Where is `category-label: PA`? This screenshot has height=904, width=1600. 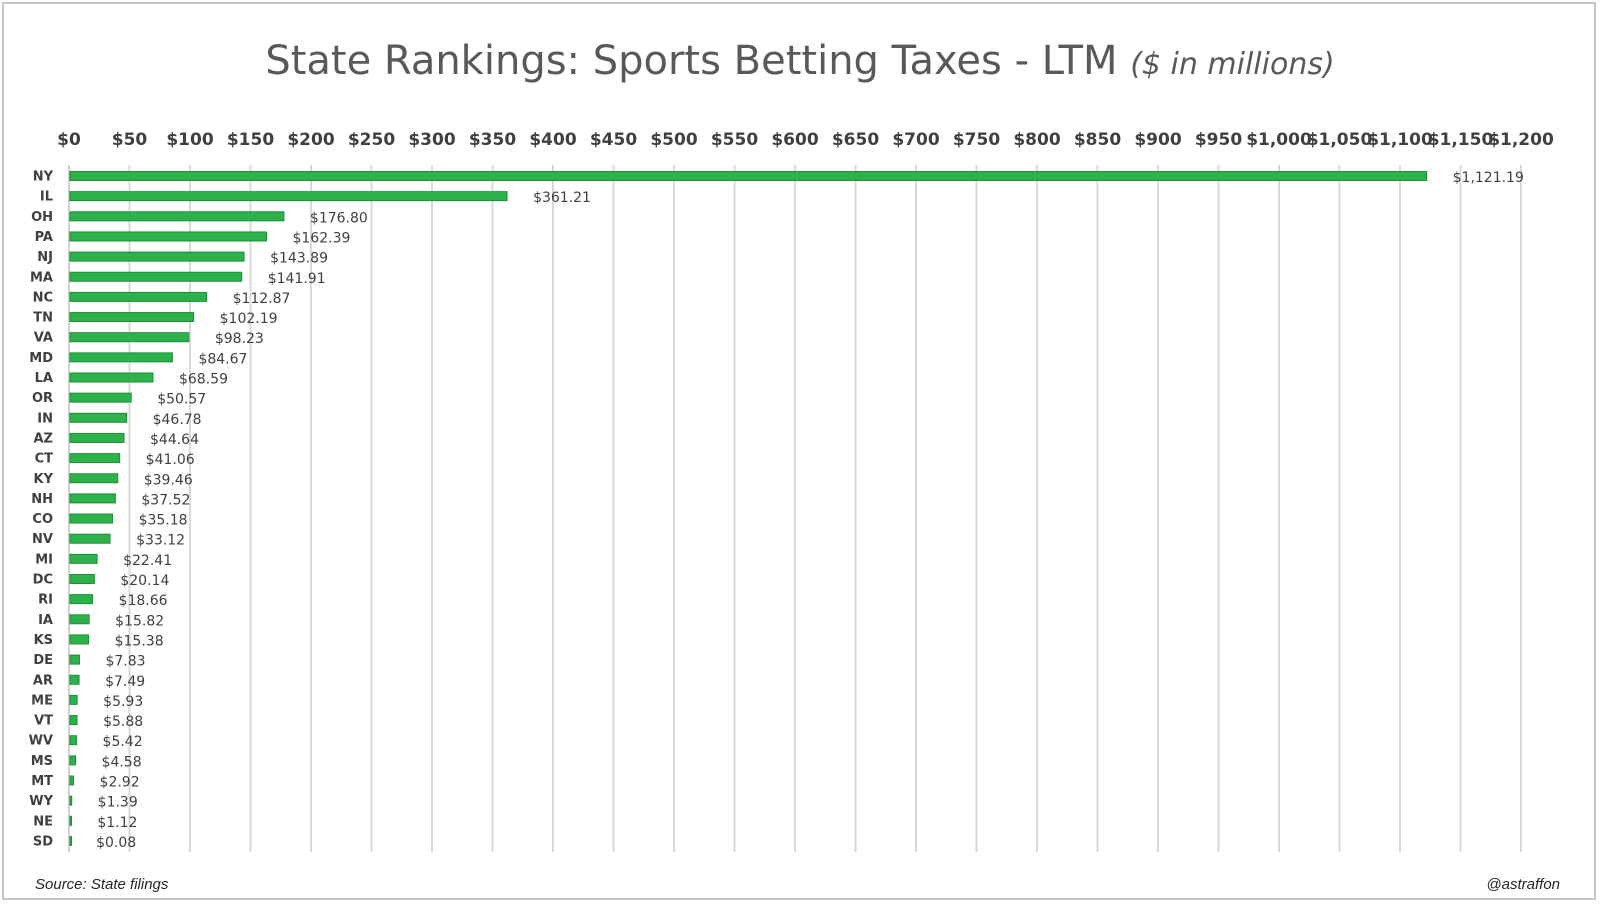 category-label: PA is located at coordinates (44, 237).